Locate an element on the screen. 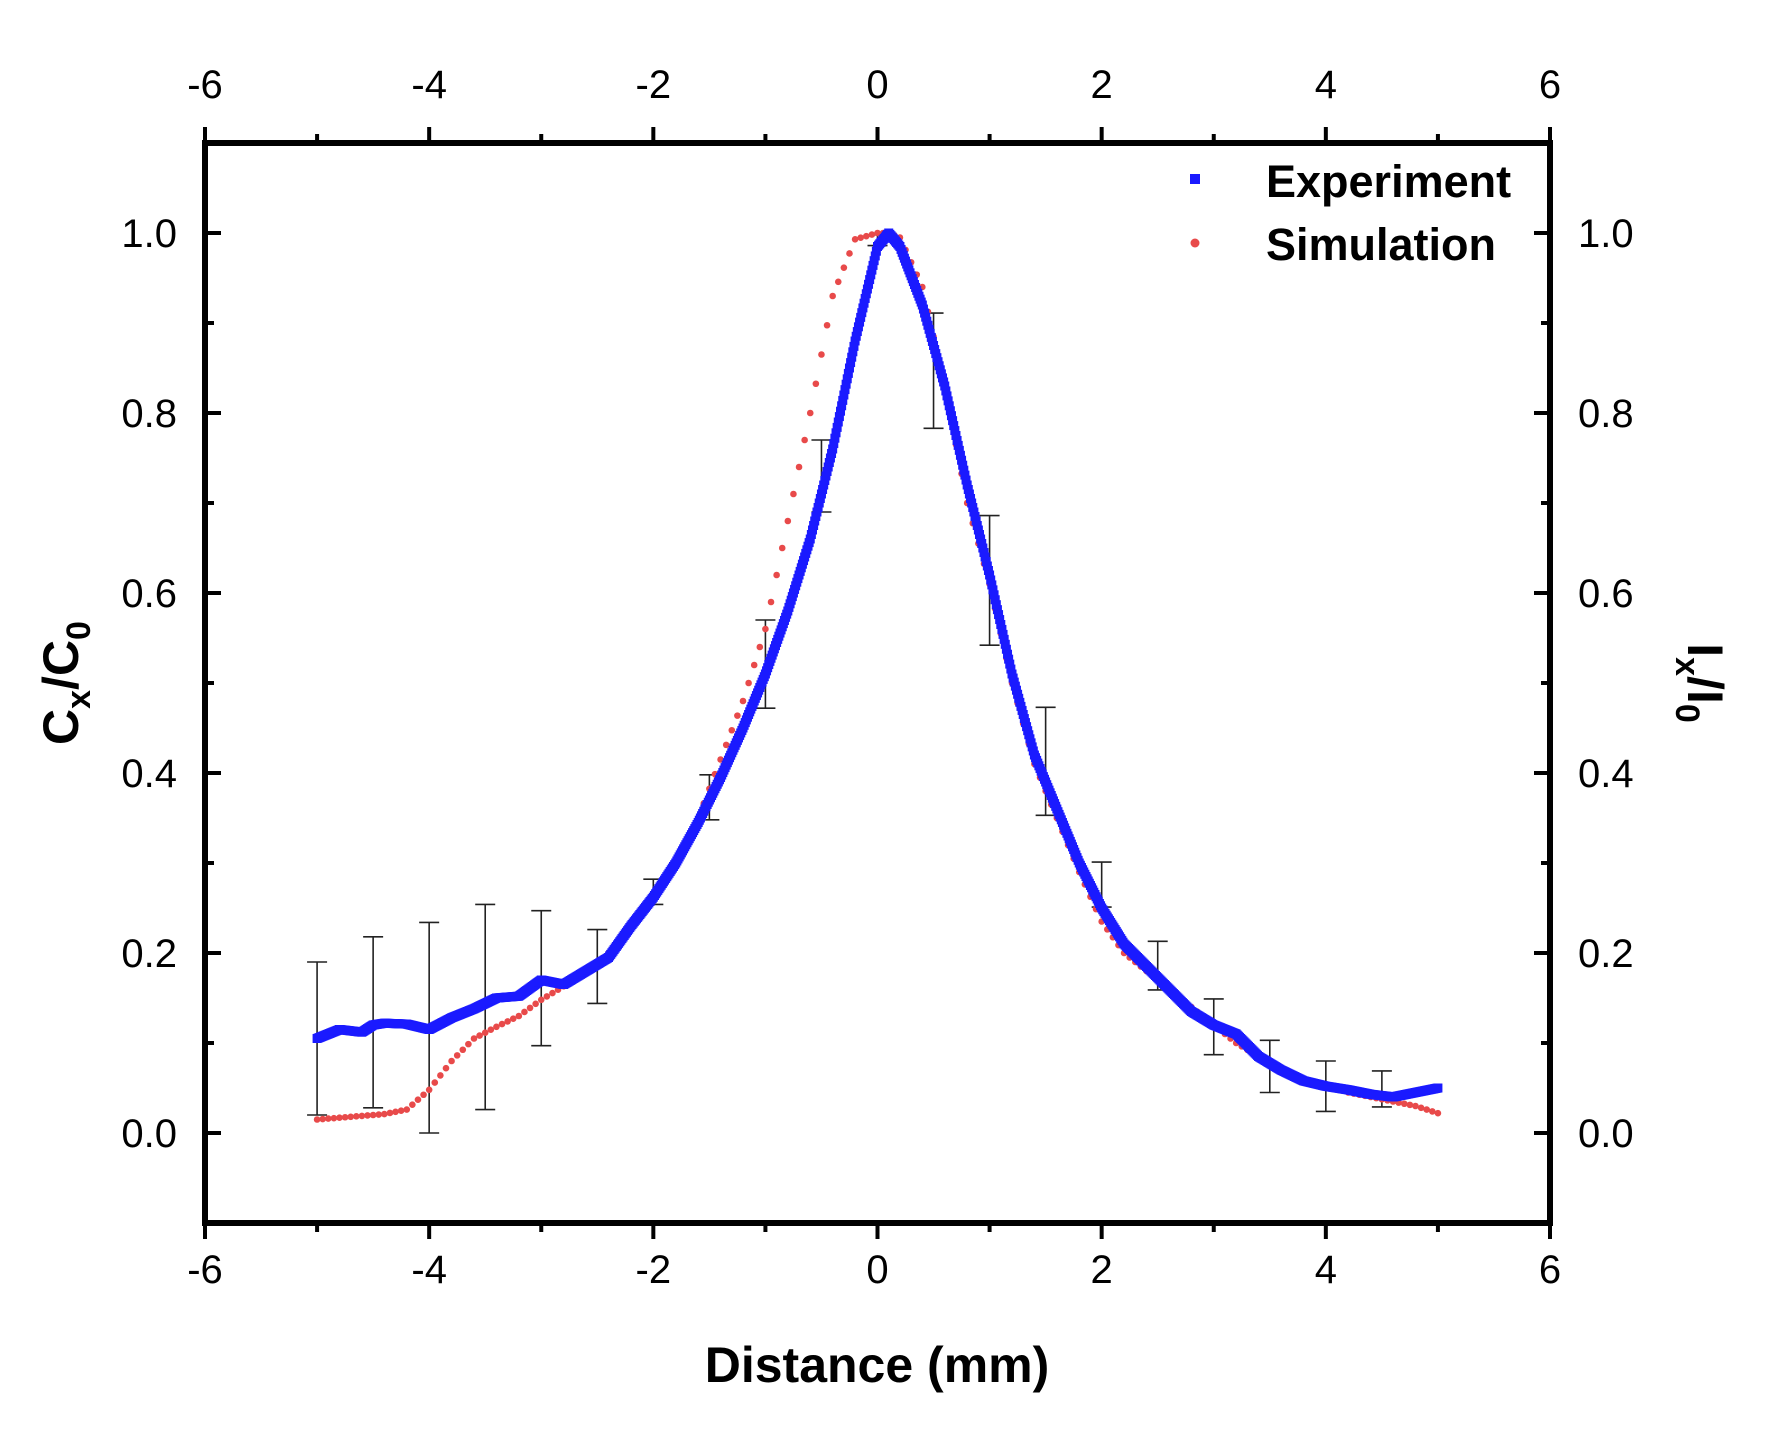  x-axis-bottom: -6 -4 -2 0 2 4 6 is located at coordinates (874, 1257).